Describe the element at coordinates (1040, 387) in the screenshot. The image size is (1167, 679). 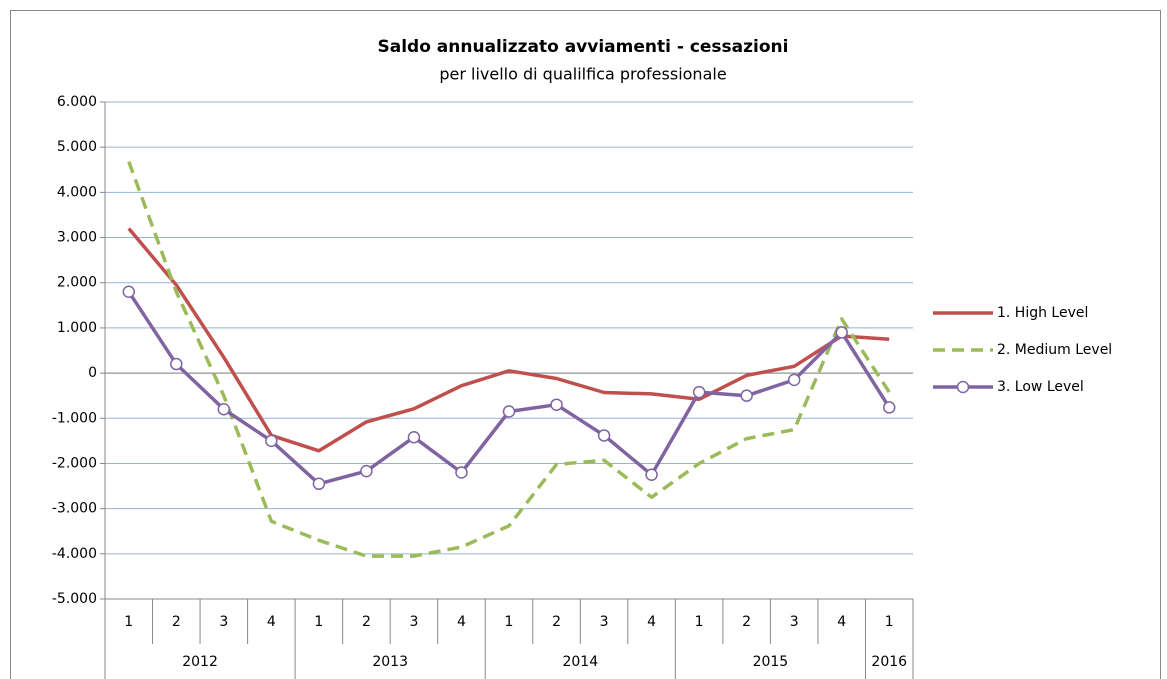
I see `legend-label: 3. Low Level` at that location.